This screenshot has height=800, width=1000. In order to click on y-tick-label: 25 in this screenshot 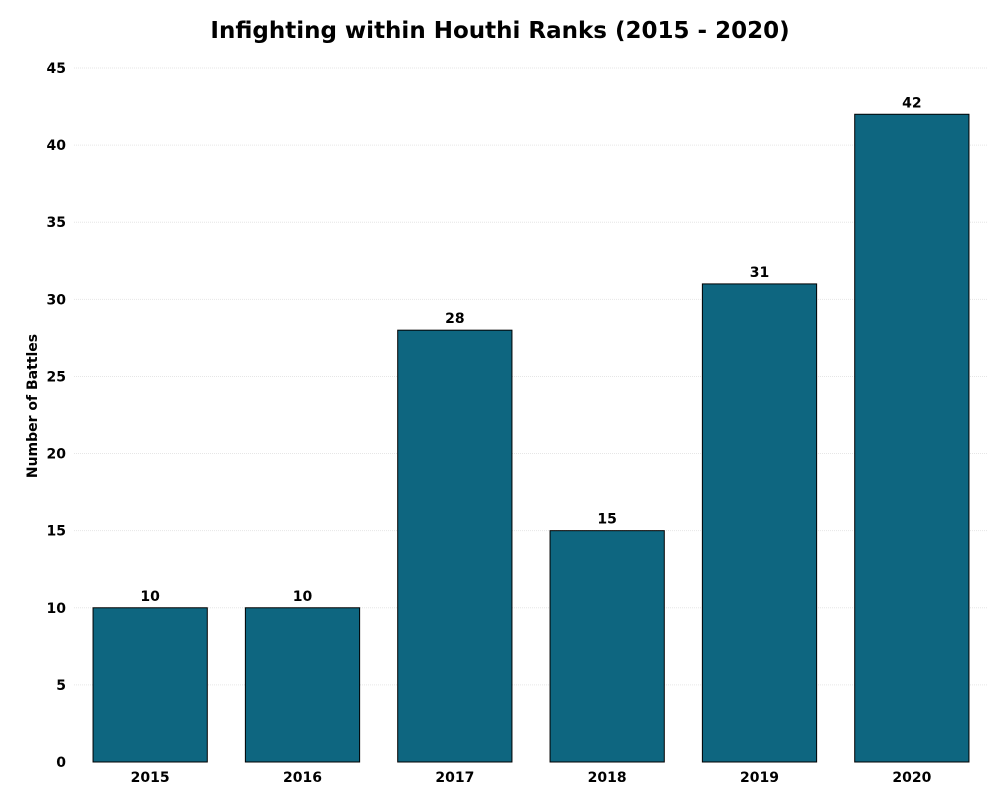, I will do `click(56, 377)`.